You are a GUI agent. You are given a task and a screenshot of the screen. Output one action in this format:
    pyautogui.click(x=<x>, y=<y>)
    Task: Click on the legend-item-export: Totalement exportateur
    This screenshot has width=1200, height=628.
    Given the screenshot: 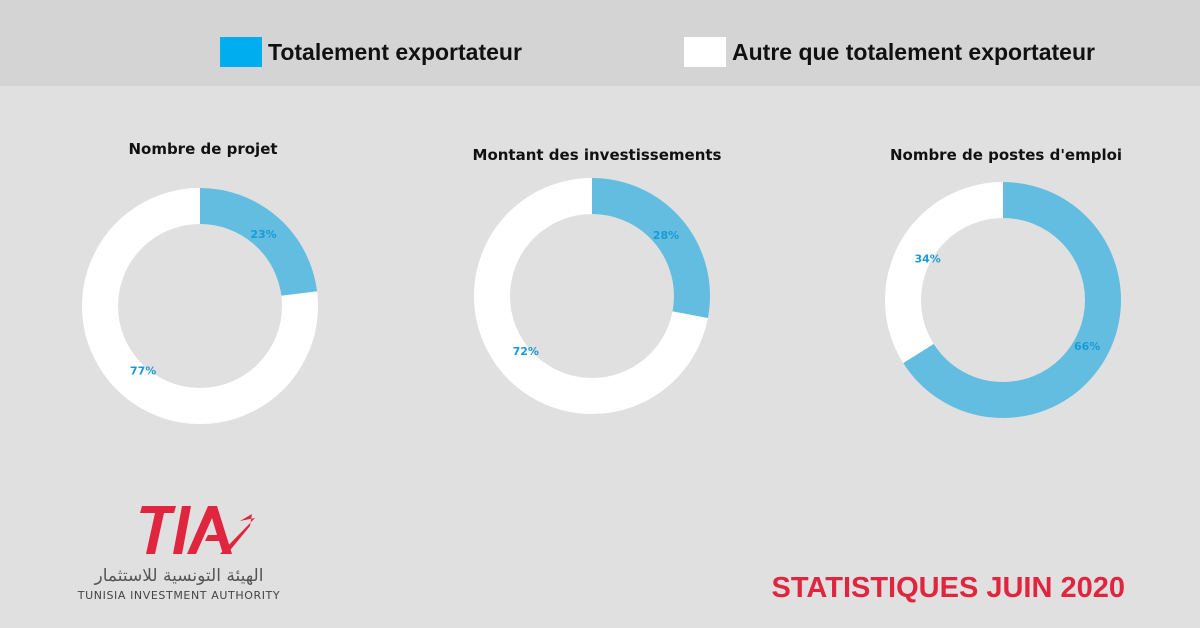 What is the action you would take?
    pyautogui.click(x=371, y=52)
    